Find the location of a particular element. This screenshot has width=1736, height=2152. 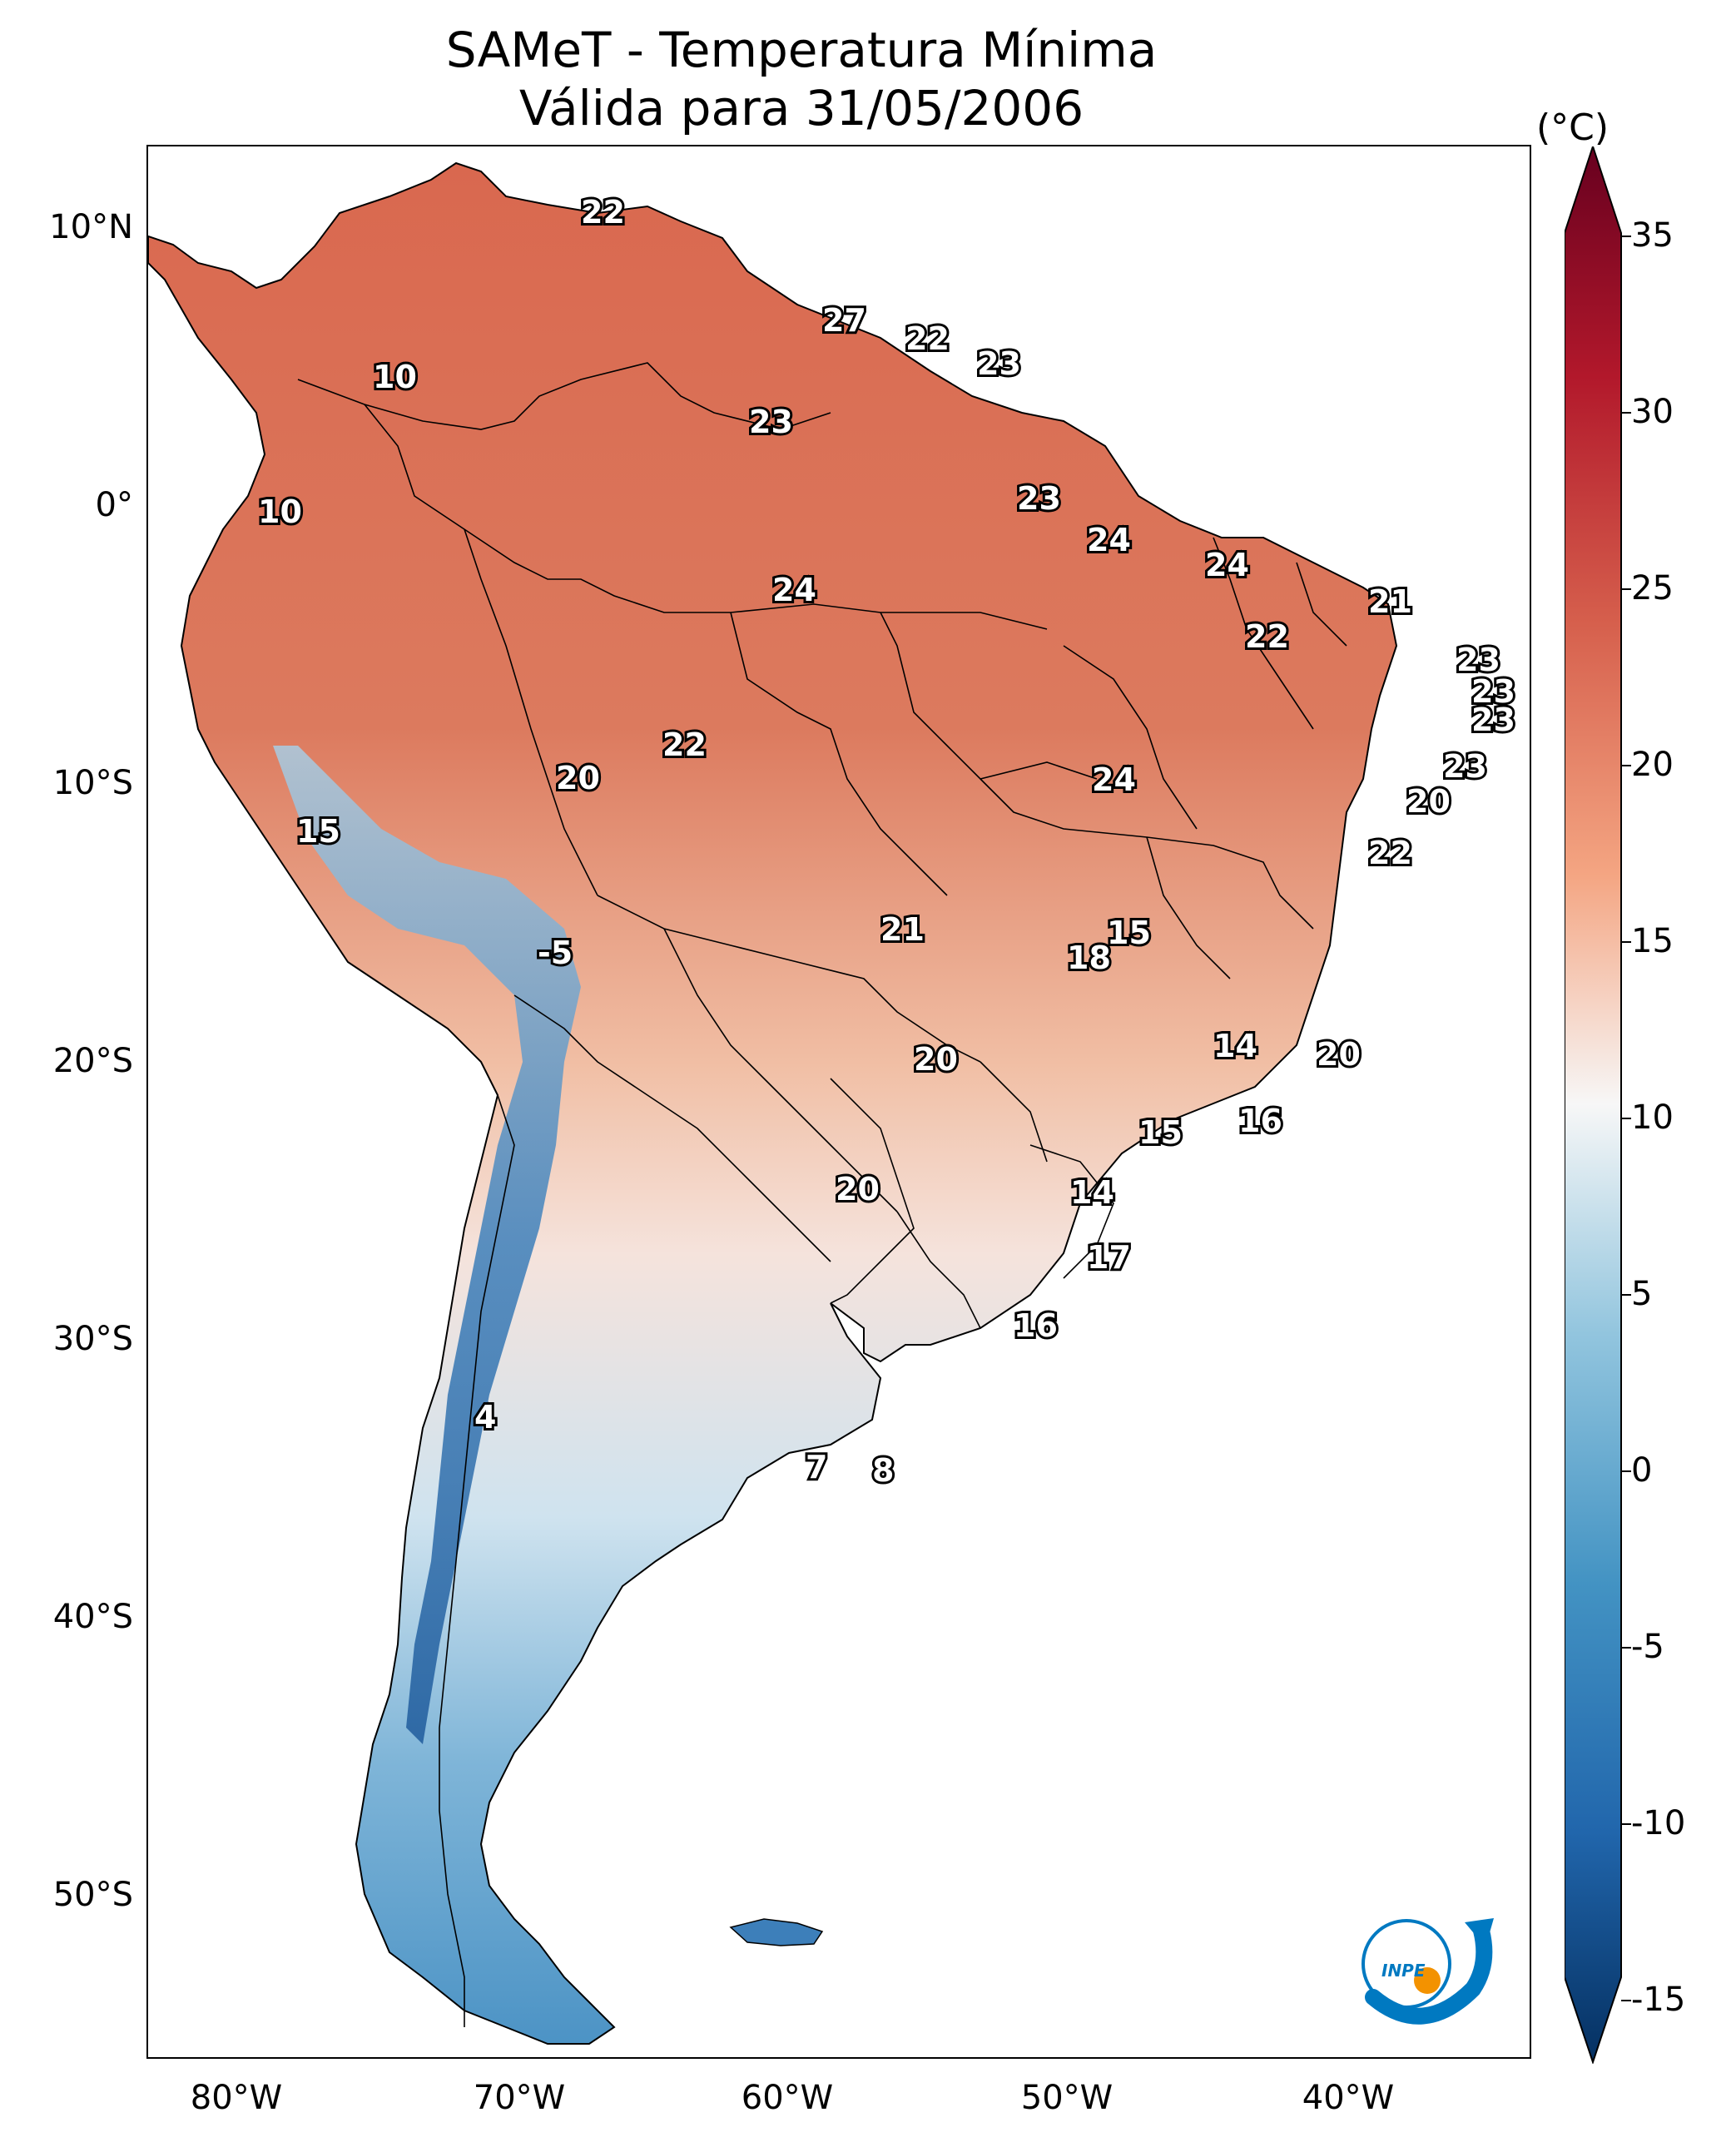

map-label: 4 is located at coordinates (485, 1417).